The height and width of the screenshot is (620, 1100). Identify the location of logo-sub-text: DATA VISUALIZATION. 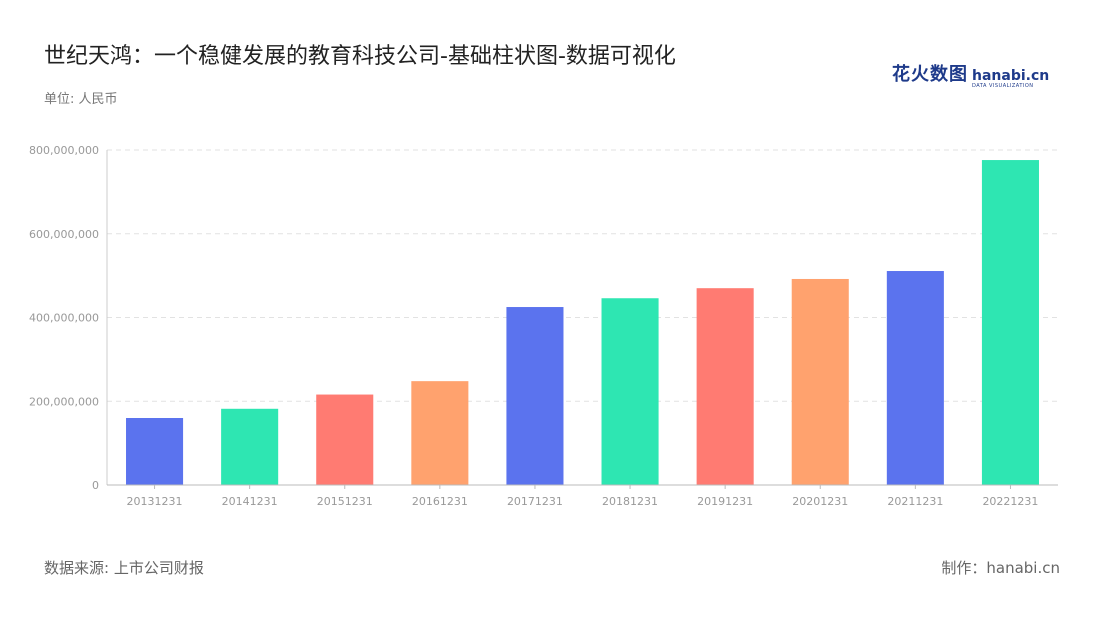
(1003, 86).